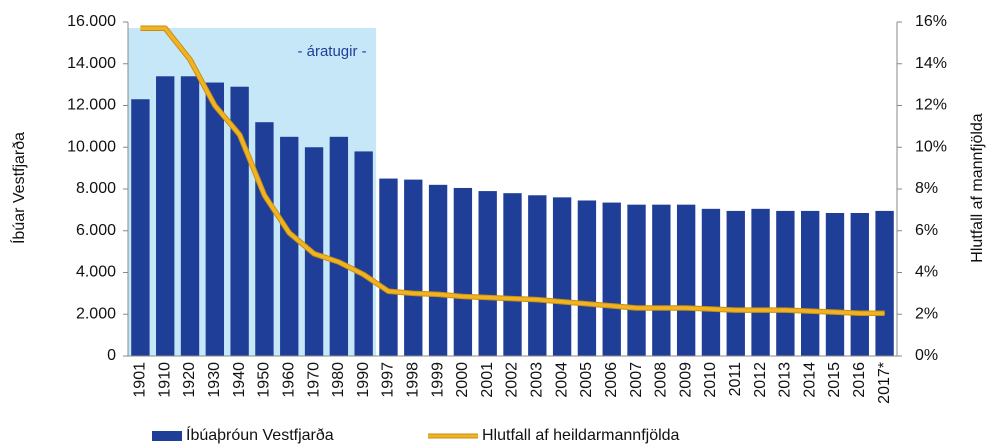  What do you see at coordinates (710, 380) in the screenshot?
I see `x-tick-label: 2010` at bounding box center [710, 380].